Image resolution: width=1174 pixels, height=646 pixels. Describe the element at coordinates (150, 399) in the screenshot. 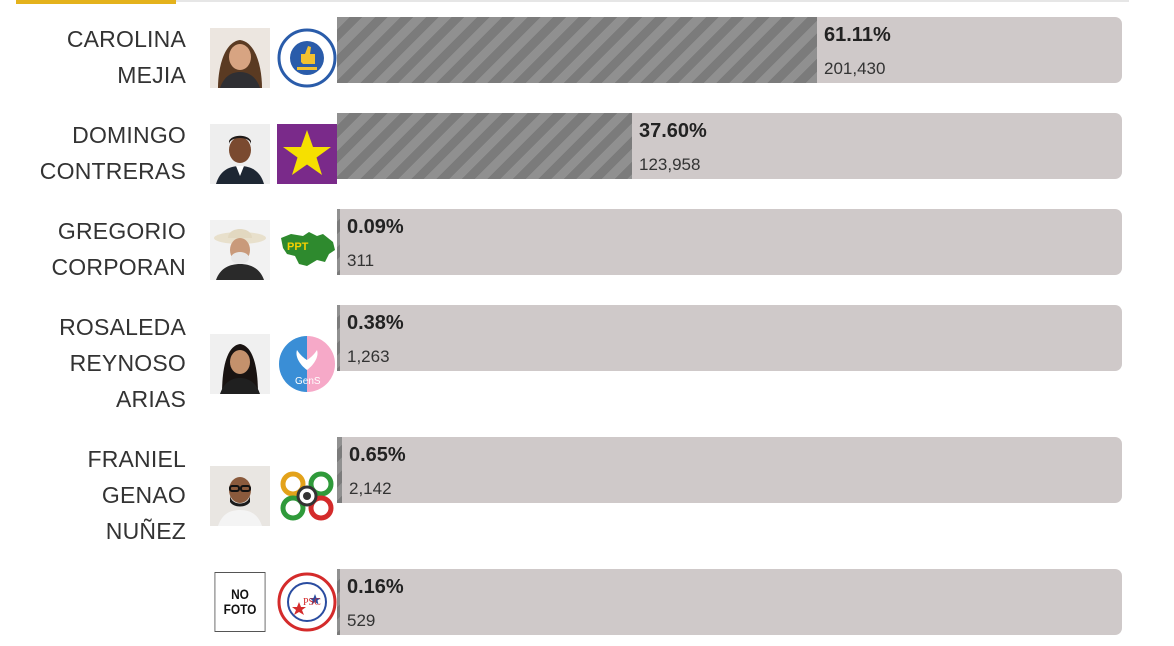

I see `candidate-name-line: ARIAS` at that location.